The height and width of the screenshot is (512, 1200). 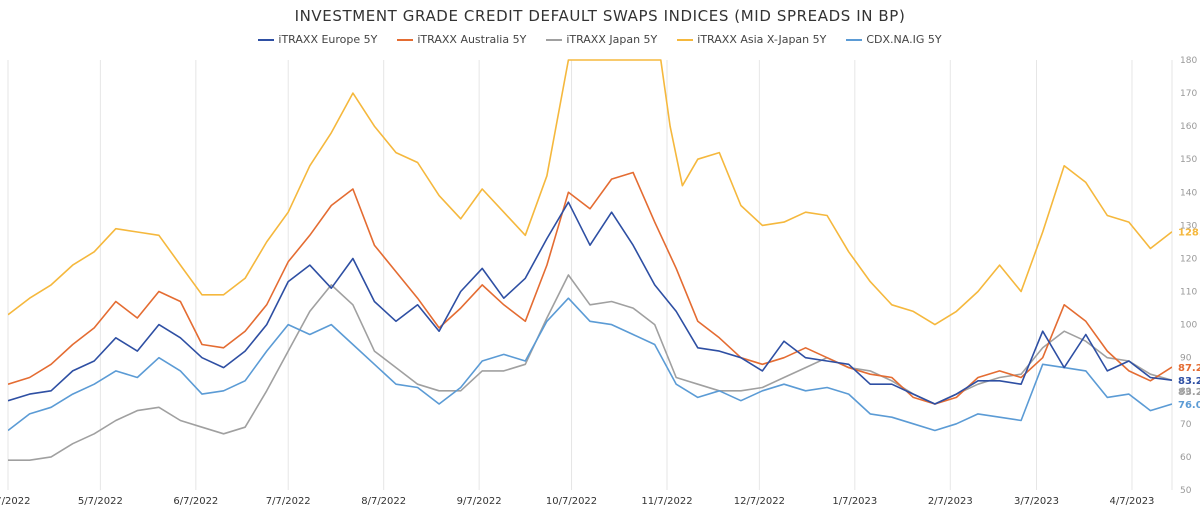 I want to click on x-tick-label: 6/7/2022, so click(x=195, y=501).